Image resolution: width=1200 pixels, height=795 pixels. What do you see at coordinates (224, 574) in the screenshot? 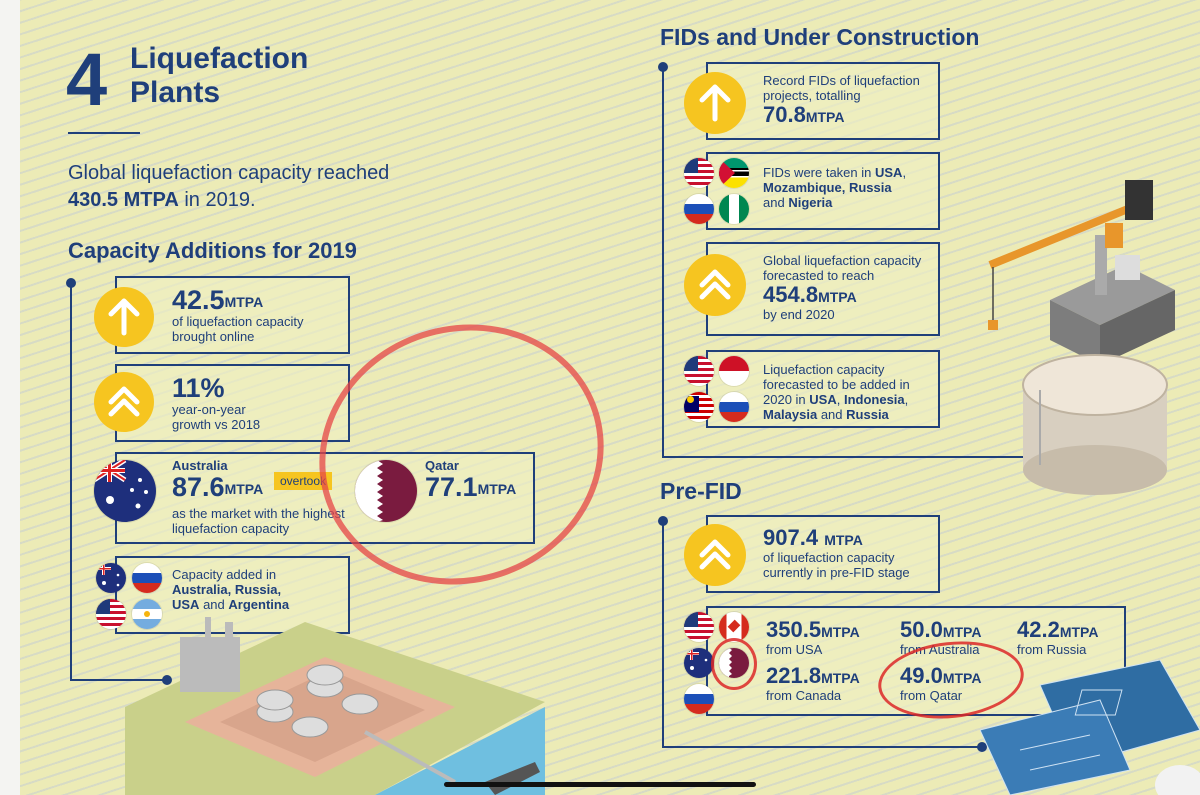
I see `capacity-item-4-desc1: Capacity added in` at bounding box center [224, 574].